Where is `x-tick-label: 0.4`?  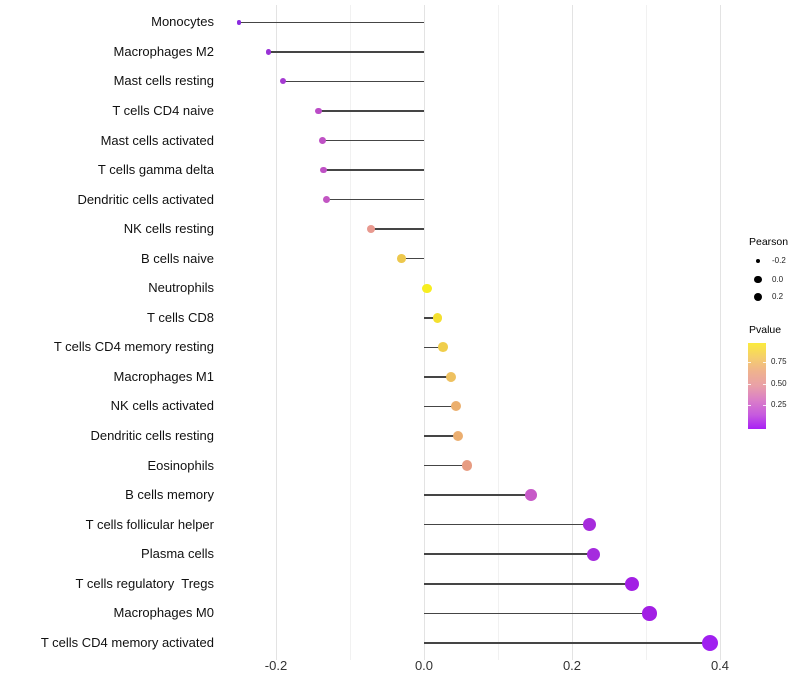
x-tick-label: 0.4 is located at coordinates (720, 665).